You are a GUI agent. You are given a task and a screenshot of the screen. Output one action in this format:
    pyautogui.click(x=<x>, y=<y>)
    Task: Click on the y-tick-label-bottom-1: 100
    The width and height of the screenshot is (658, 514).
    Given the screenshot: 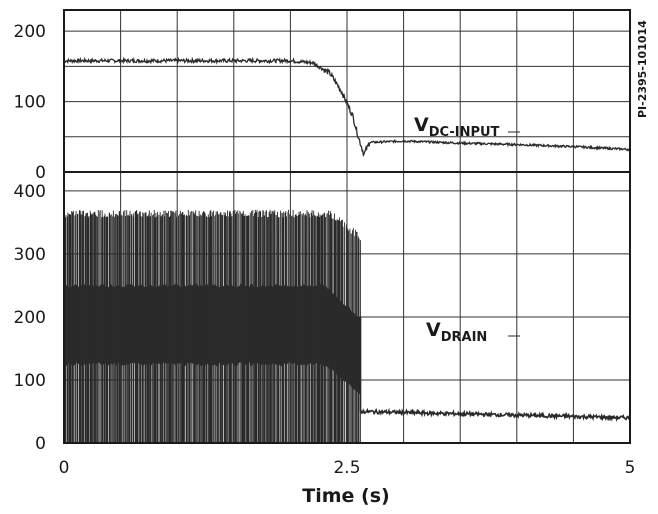 What is the action you would take?
    pyautogui.click(x=30, y=381)
    